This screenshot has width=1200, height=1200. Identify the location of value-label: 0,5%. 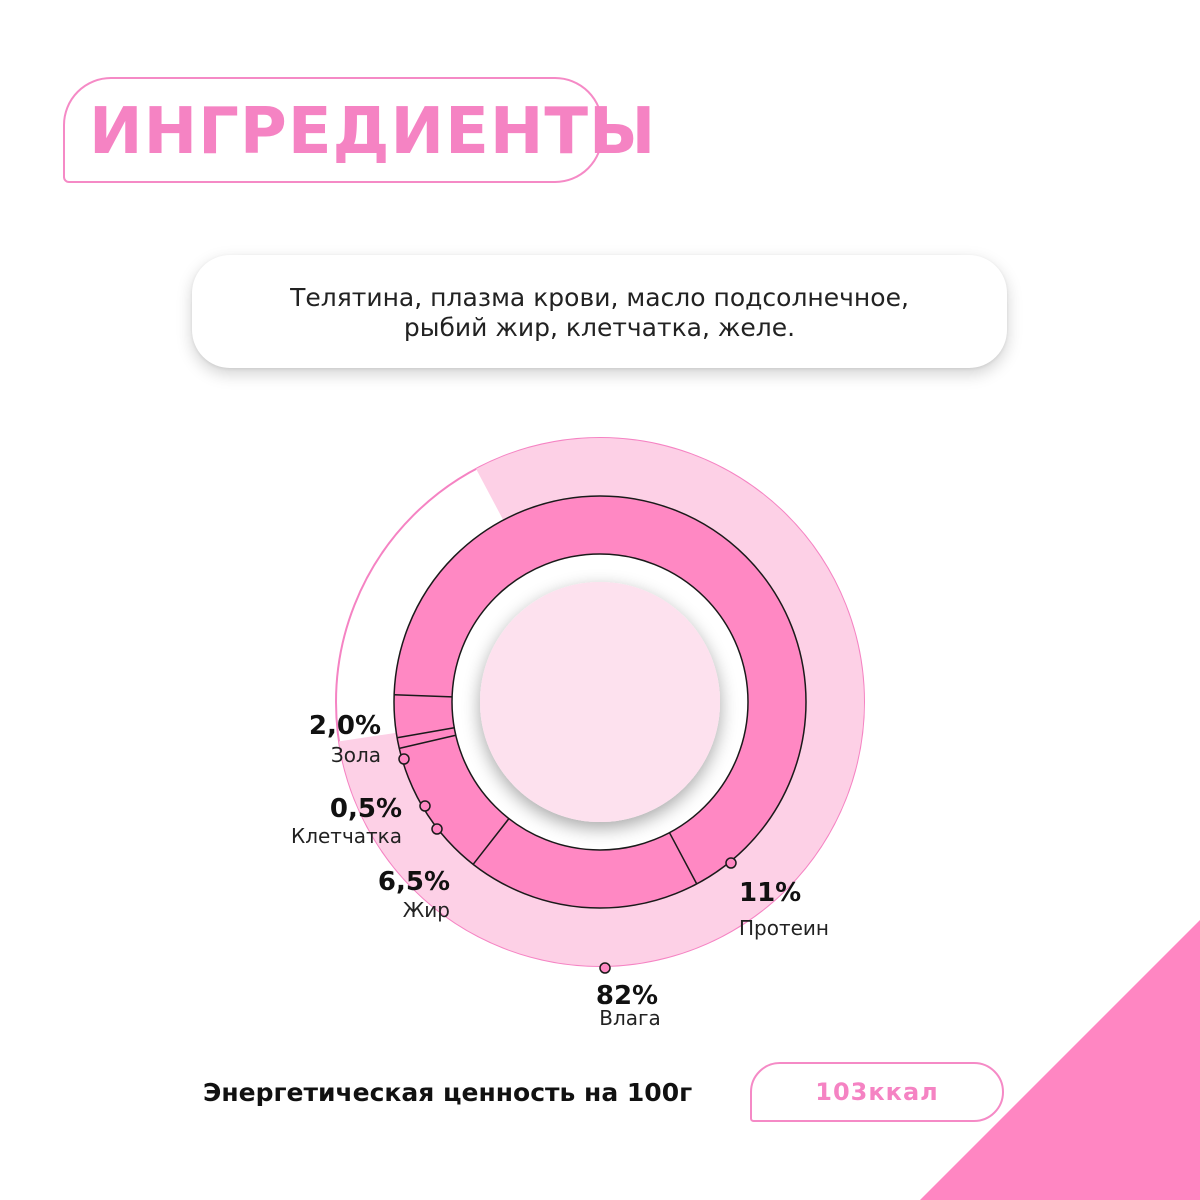
(366, 809).